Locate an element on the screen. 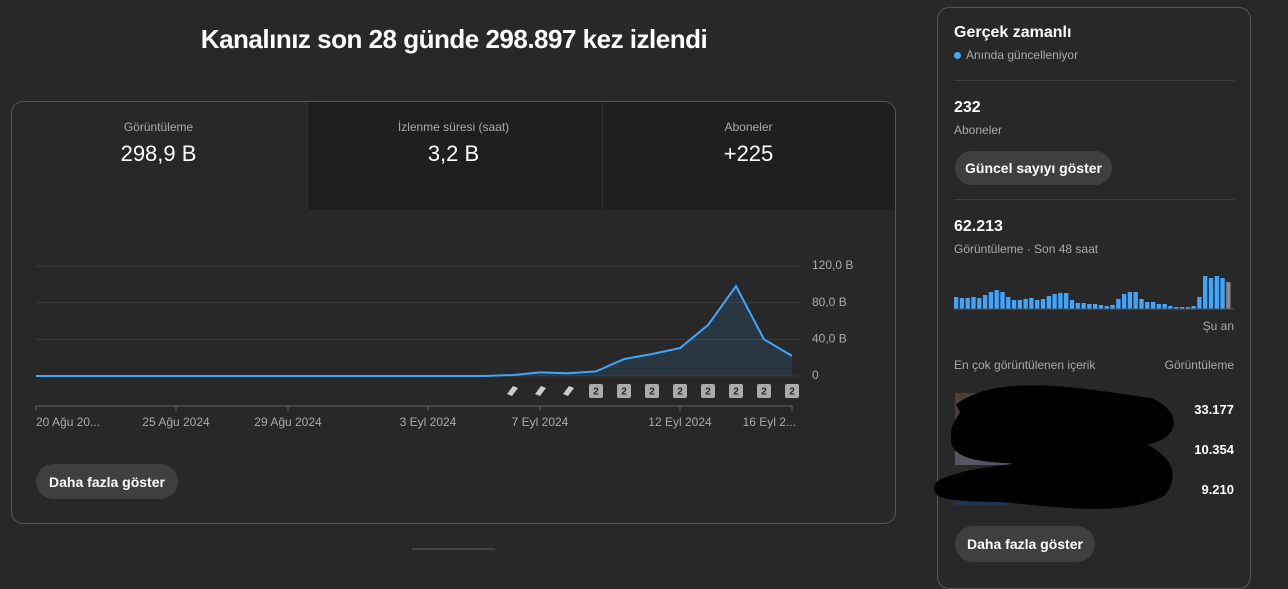  tab-label: Aboneler is located at coordinates (748, 127).